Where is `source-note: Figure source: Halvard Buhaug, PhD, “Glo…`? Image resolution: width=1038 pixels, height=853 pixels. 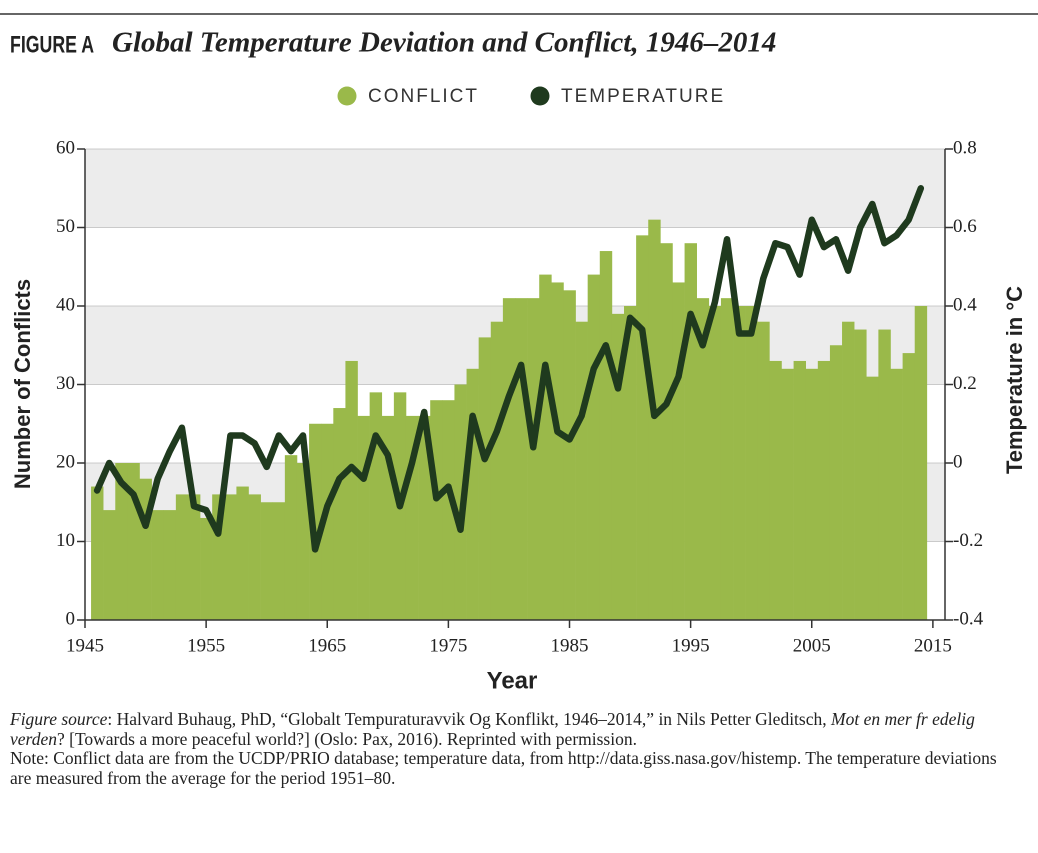 source-note: Figure source: Halvard Buhaug, PhD, “Glo… is located at coordinates (515, 729).